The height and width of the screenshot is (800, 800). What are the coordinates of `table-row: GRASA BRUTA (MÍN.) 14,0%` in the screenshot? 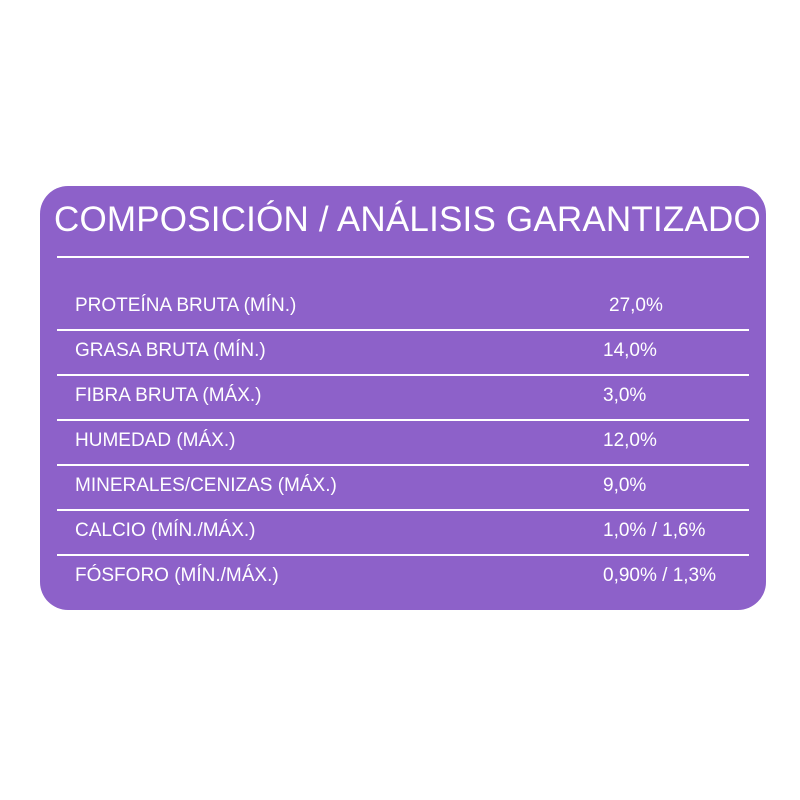 It's located at (403, 353).